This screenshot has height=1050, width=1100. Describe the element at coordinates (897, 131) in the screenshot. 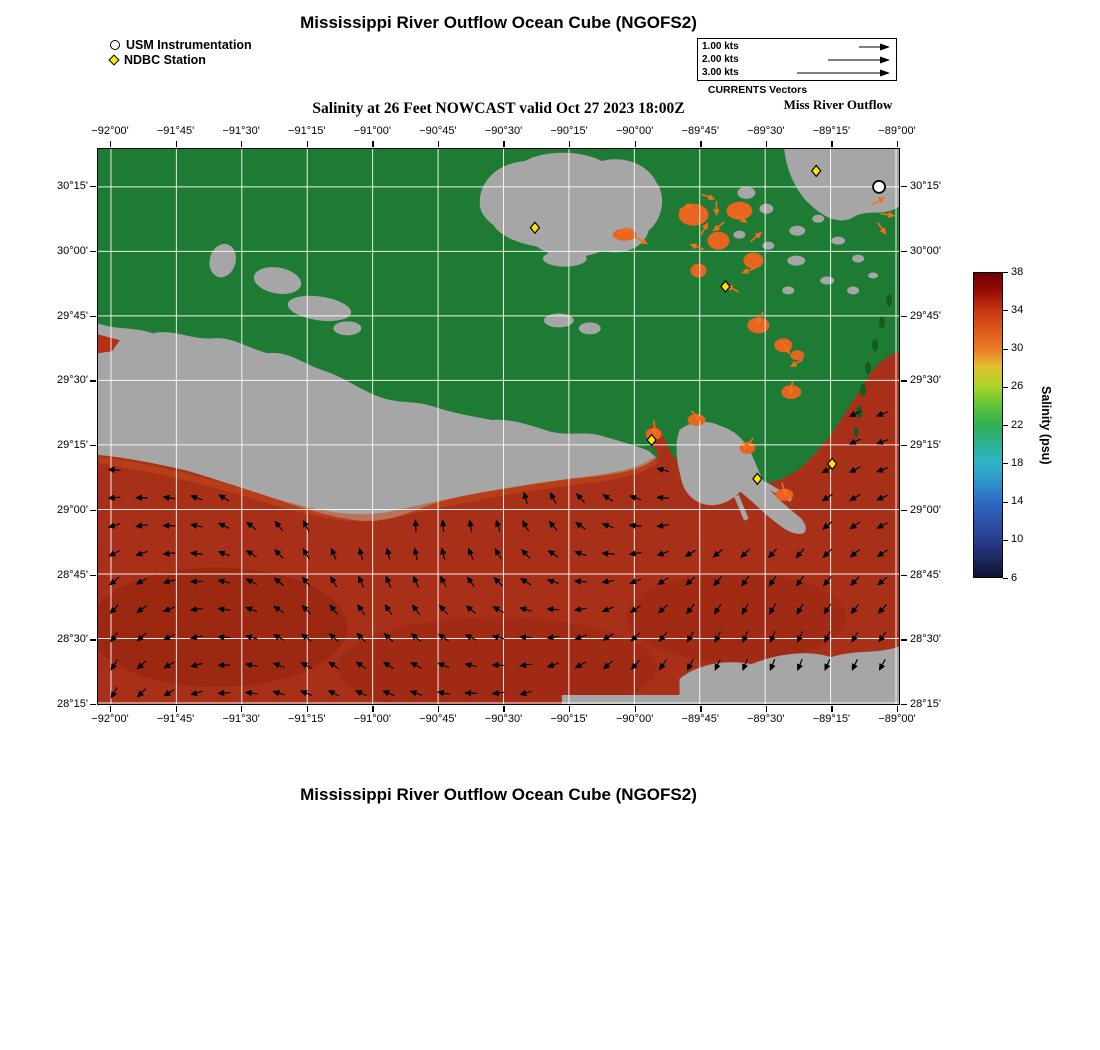

I see `lon-tick-label-top: −89°00'` at that location.